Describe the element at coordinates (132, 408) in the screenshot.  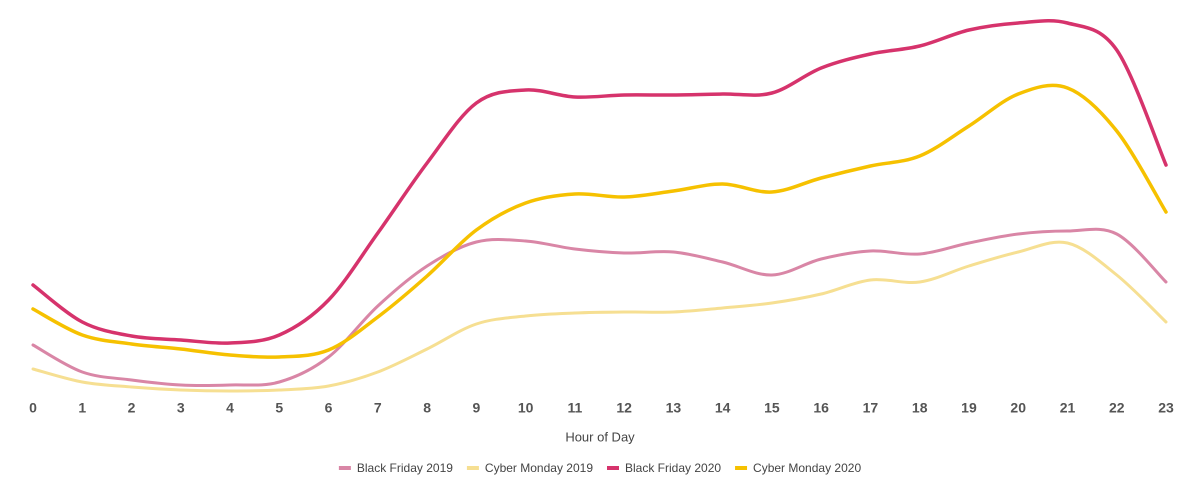
I see `x-tick-label: 2` at that location.